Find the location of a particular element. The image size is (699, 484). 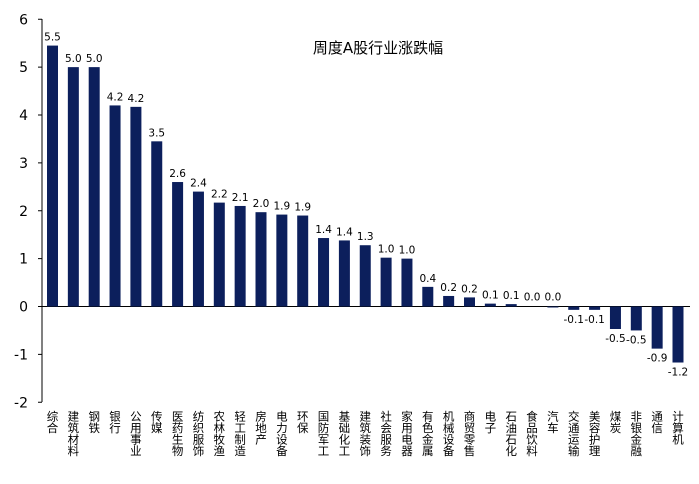

category-label: 美容护理 is located at coordinates (595, 434).